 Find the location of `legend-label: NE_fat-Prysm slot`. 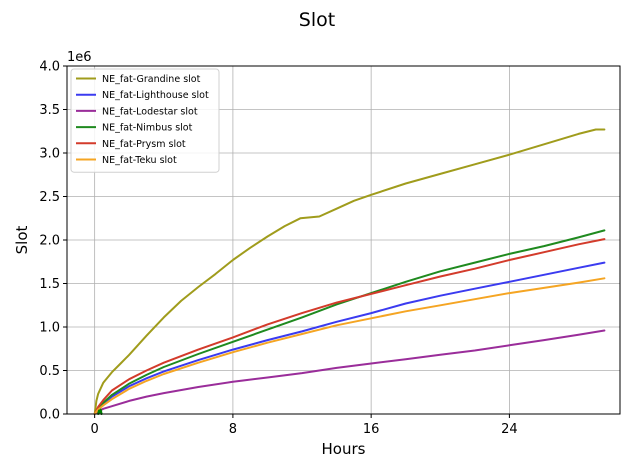

legend-label: NE_fat-Prysm slot is located at coordinates (144, 144).